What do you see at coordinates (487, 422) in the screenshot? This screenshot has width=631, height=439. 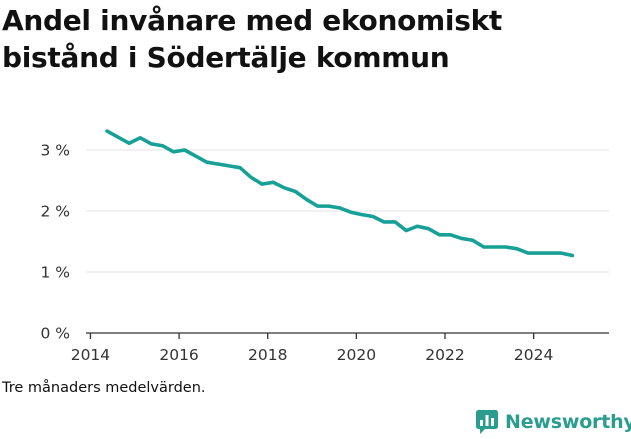 I see `bar-chart-speech-bubble-icon` at bounding box center [487, 422].